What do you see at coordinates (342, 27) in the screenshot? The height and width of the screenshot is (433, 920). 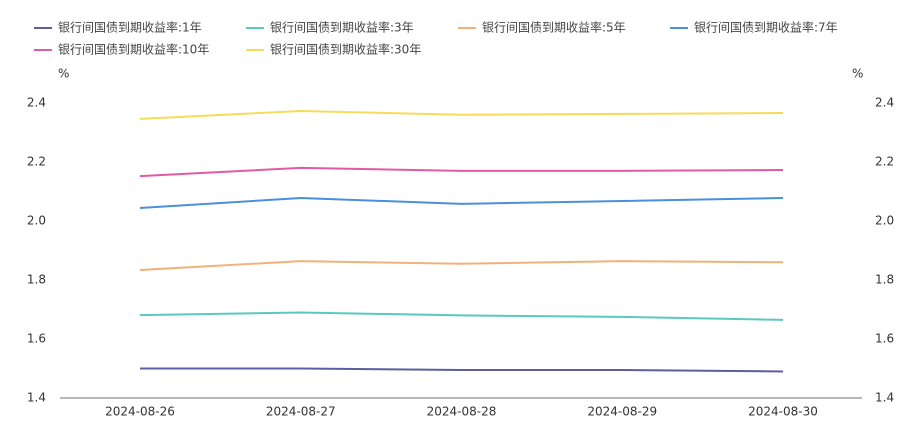 I see `legend-label: 银行间国债到期收益率:3年` at bounding box center [342, 27].